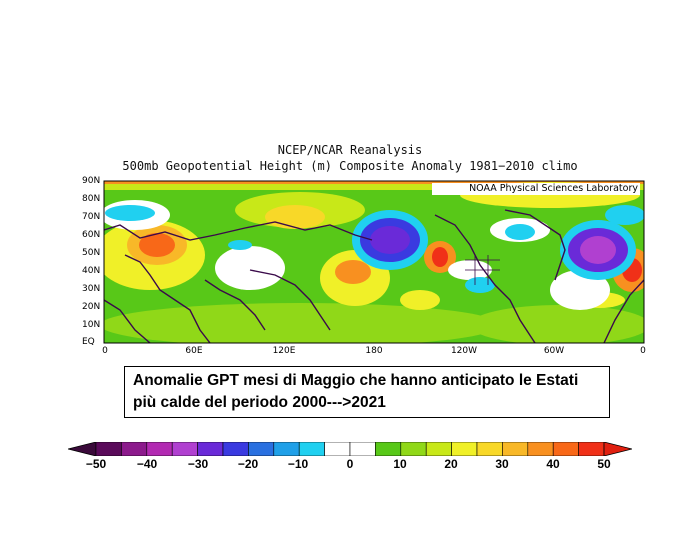 The image size is (700, 542). Describe the element at coordinates (643, 351) in the screenshot. I see `lon-label-0-right: 0` at that location.